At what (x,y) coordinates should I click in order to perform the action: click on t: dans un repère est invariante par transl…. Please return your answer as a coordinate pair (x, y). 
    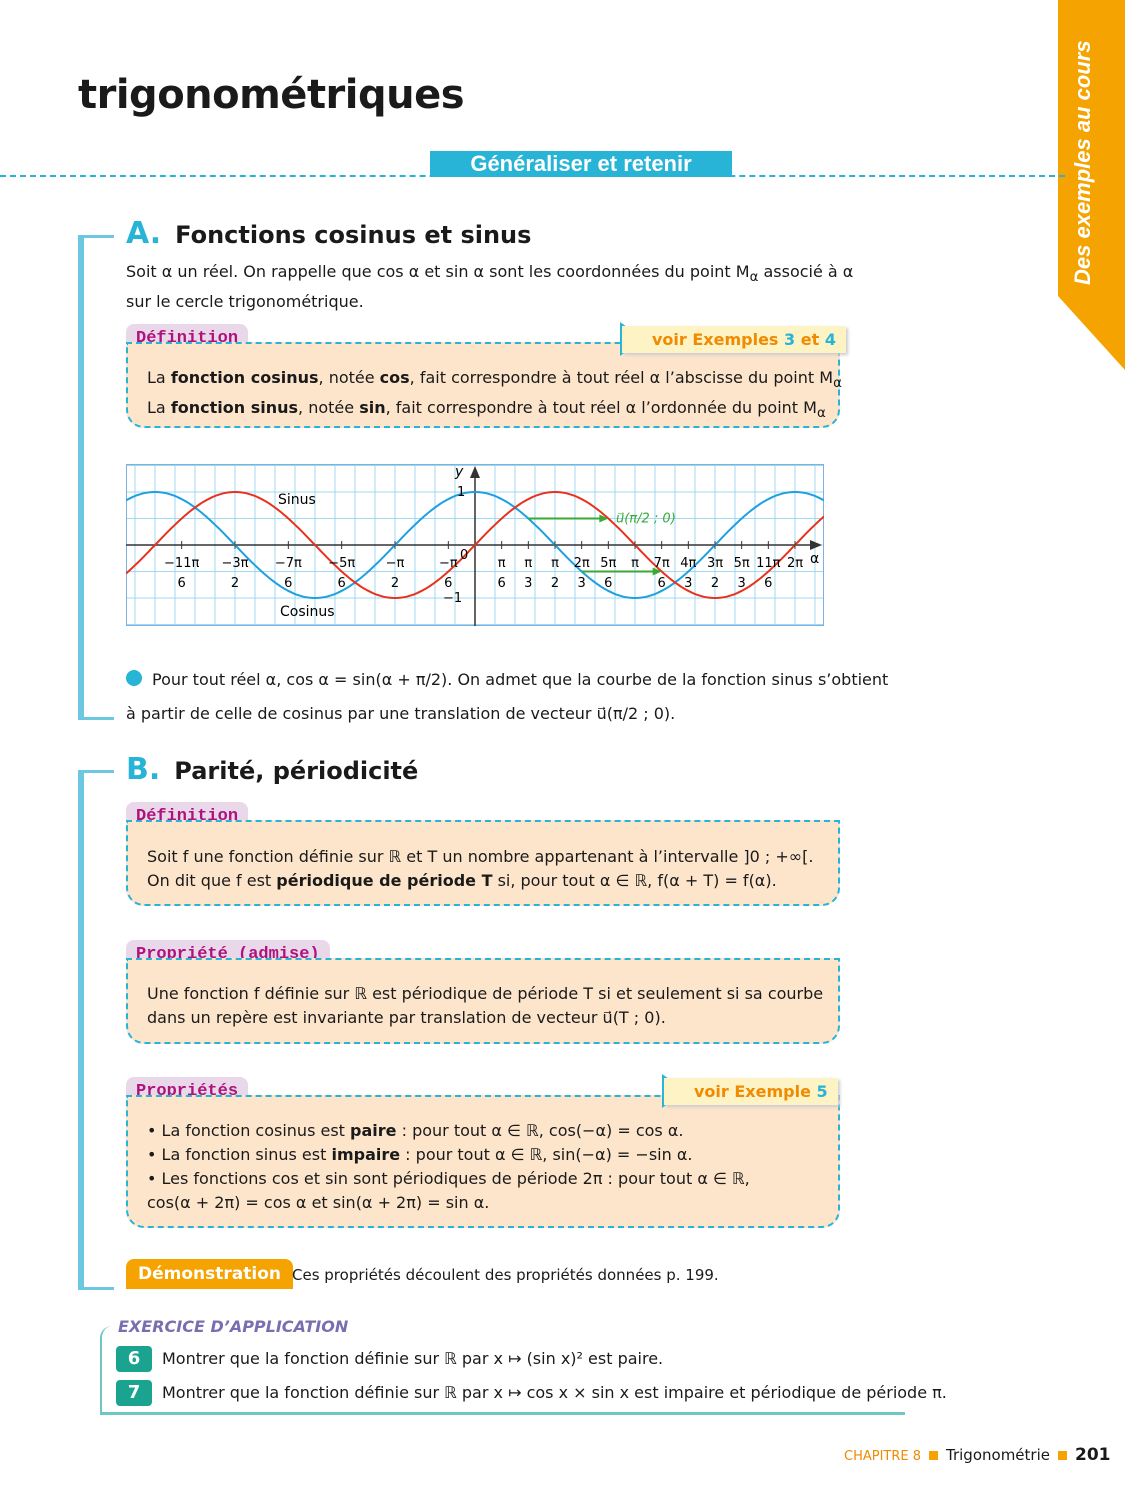
    Looking at the image, I should click on (406, 1017).